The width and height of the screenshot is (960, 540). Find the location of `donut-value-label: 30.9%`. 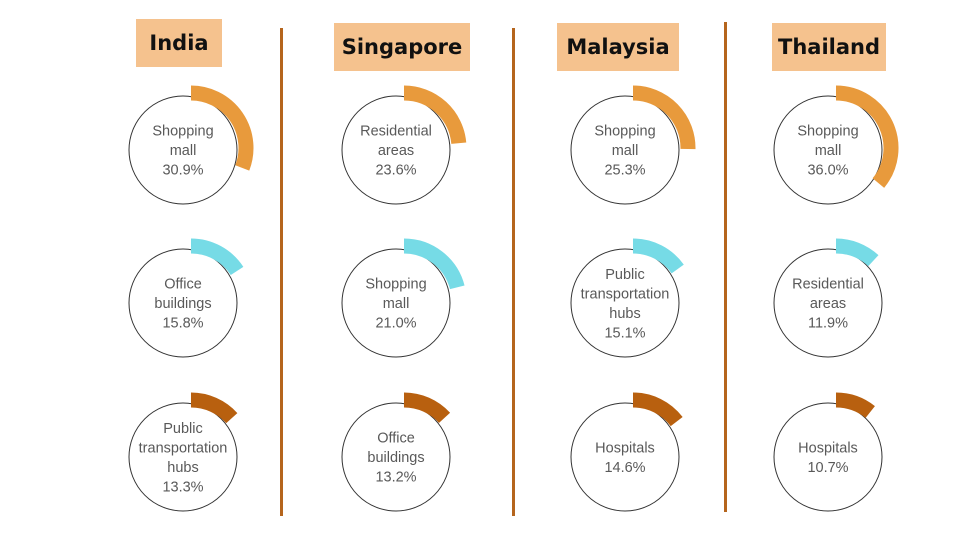

donut-value-label: 30.9% is located at coordinates (182, 171).